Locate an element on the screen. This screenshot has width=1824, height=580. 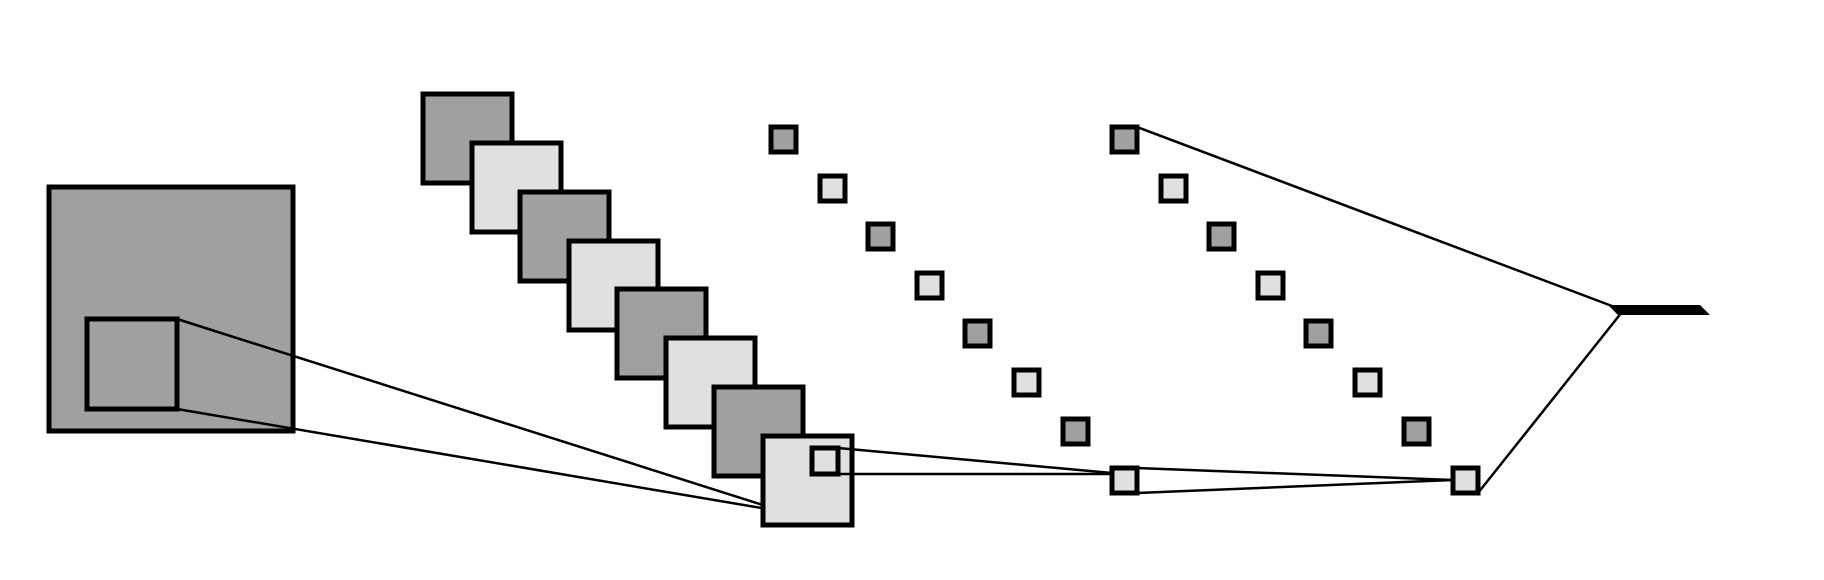
pool-to-hidden-connections is located at coordinates (1295, 480).